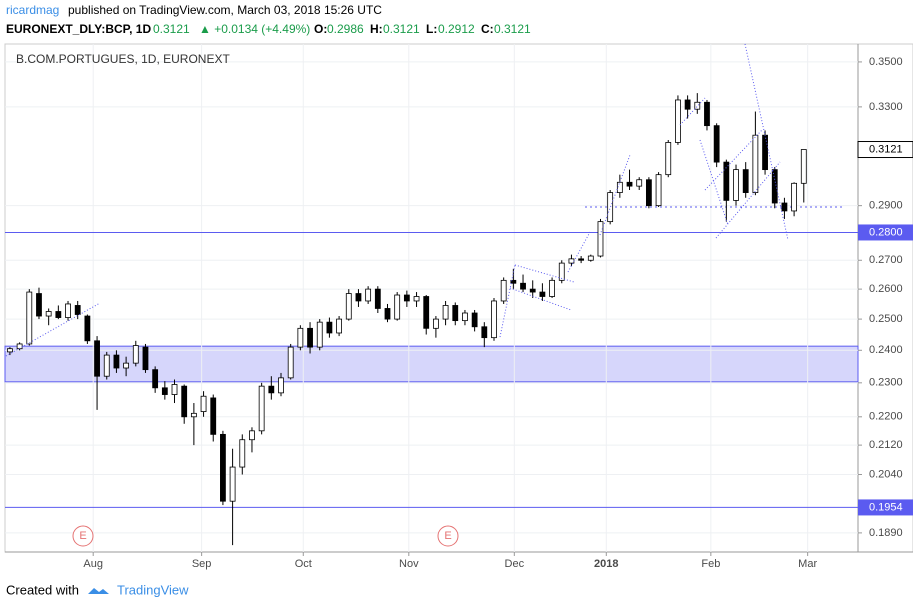  Describe the element at coordinates (93, 564) in the screenshot. I see `x-tick-label: Aug` at that location.